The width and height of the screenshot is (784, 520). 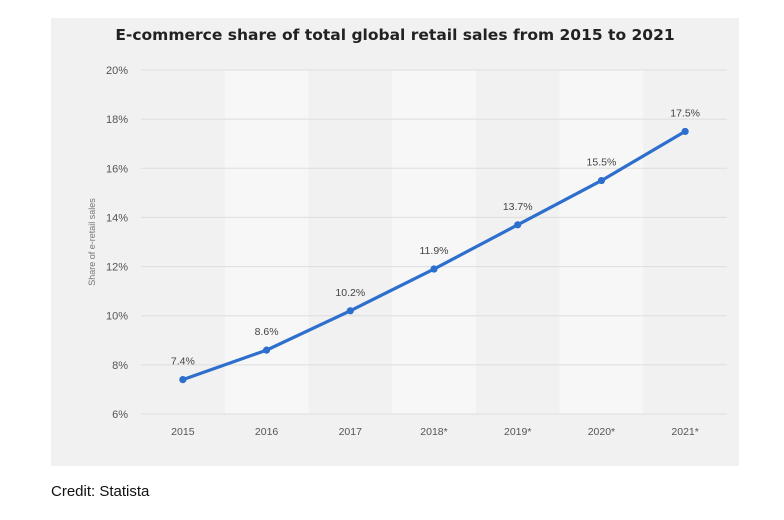 What do you see at coordinates (117, 268) in the screenshot?
I see `y-tick-label: 12%` at bounding box center [117, 268].